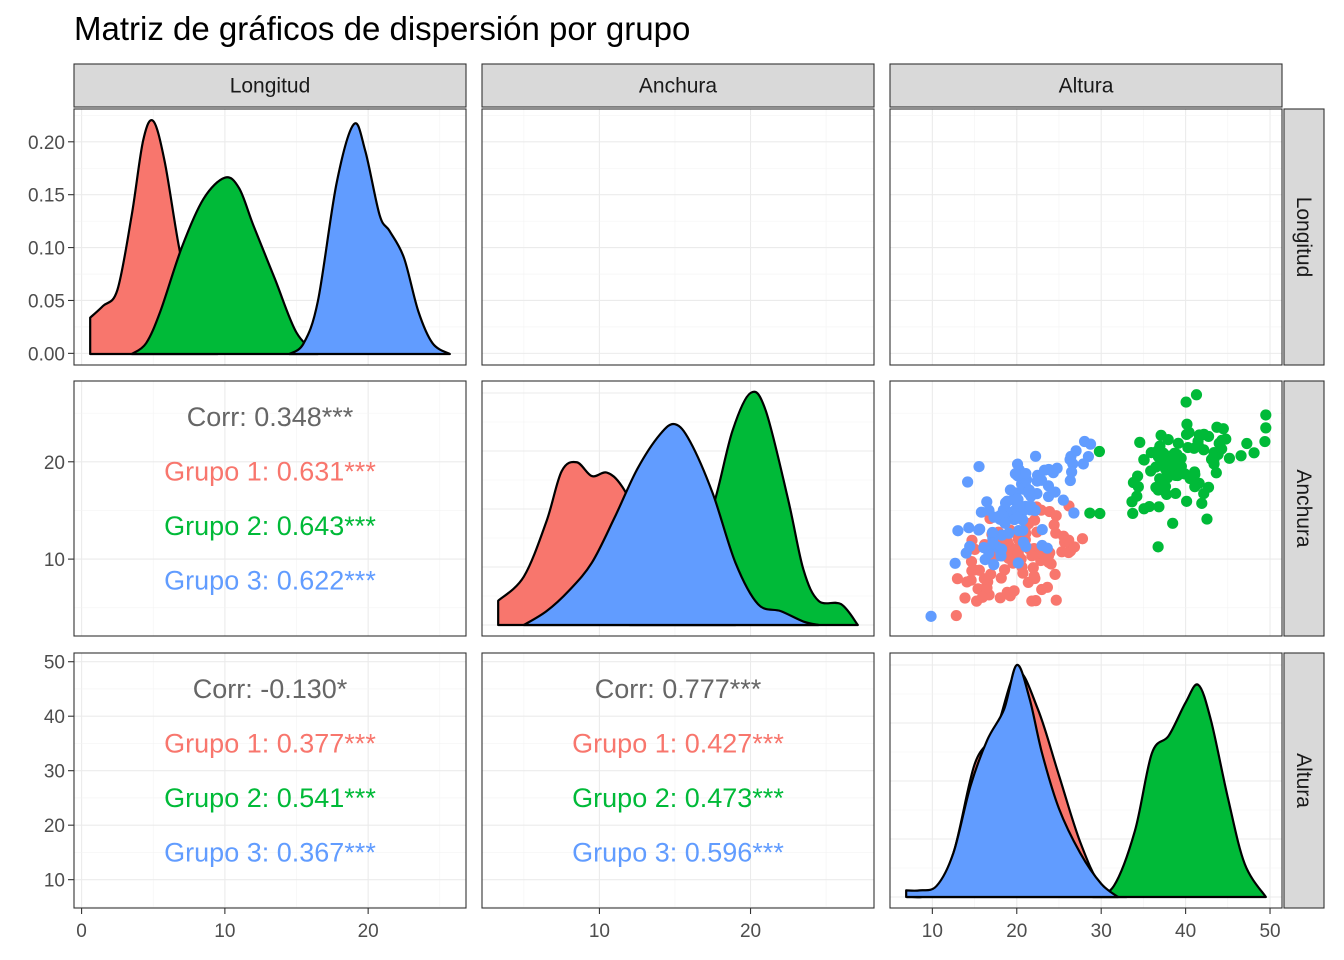 The width and height of the screenshot is (1344, 960). What do you see at coordinates (932, 931) in the screenshot?
I see `x-tick-label: 10` at bounding box center [932, 931].